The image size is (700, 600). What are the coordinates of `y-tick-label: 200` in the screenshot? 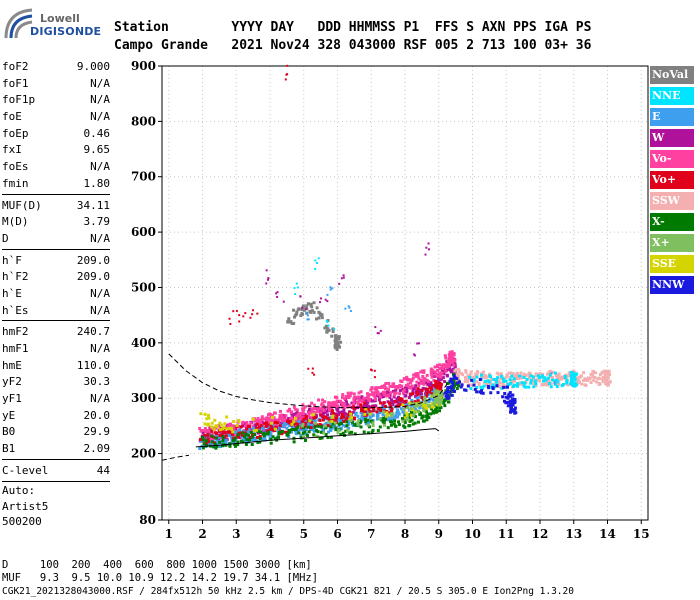 It's located at (143, 454).